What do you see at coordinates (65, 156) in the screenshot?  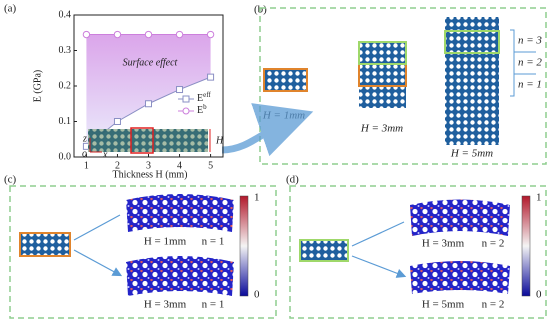 I see `y-tick-label: 0.0` at bounding box center [65, 156].